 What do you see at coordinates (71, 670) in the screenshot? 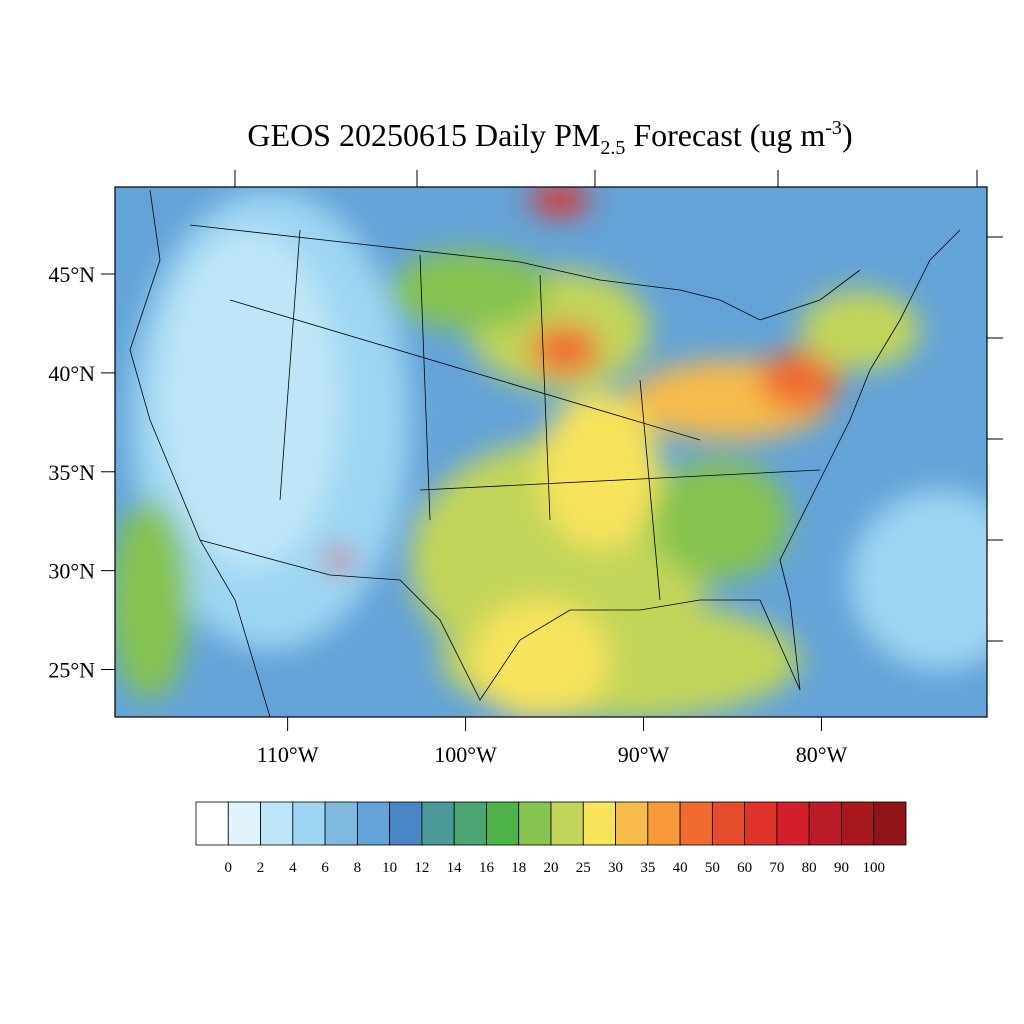
I see `y-tick-label: 25°N` at bounding box center [71, 670].